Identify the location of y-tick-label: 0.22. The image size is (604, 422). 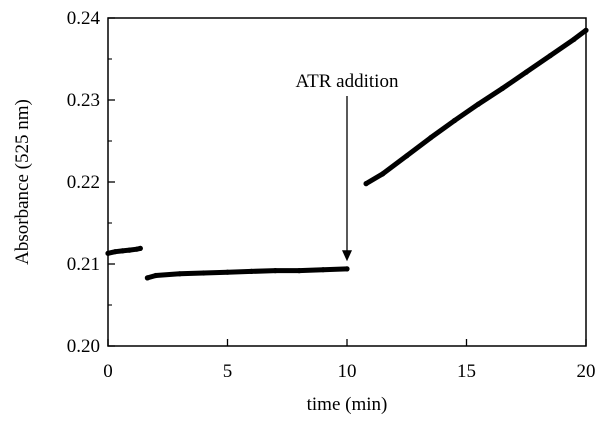
(83, 182).